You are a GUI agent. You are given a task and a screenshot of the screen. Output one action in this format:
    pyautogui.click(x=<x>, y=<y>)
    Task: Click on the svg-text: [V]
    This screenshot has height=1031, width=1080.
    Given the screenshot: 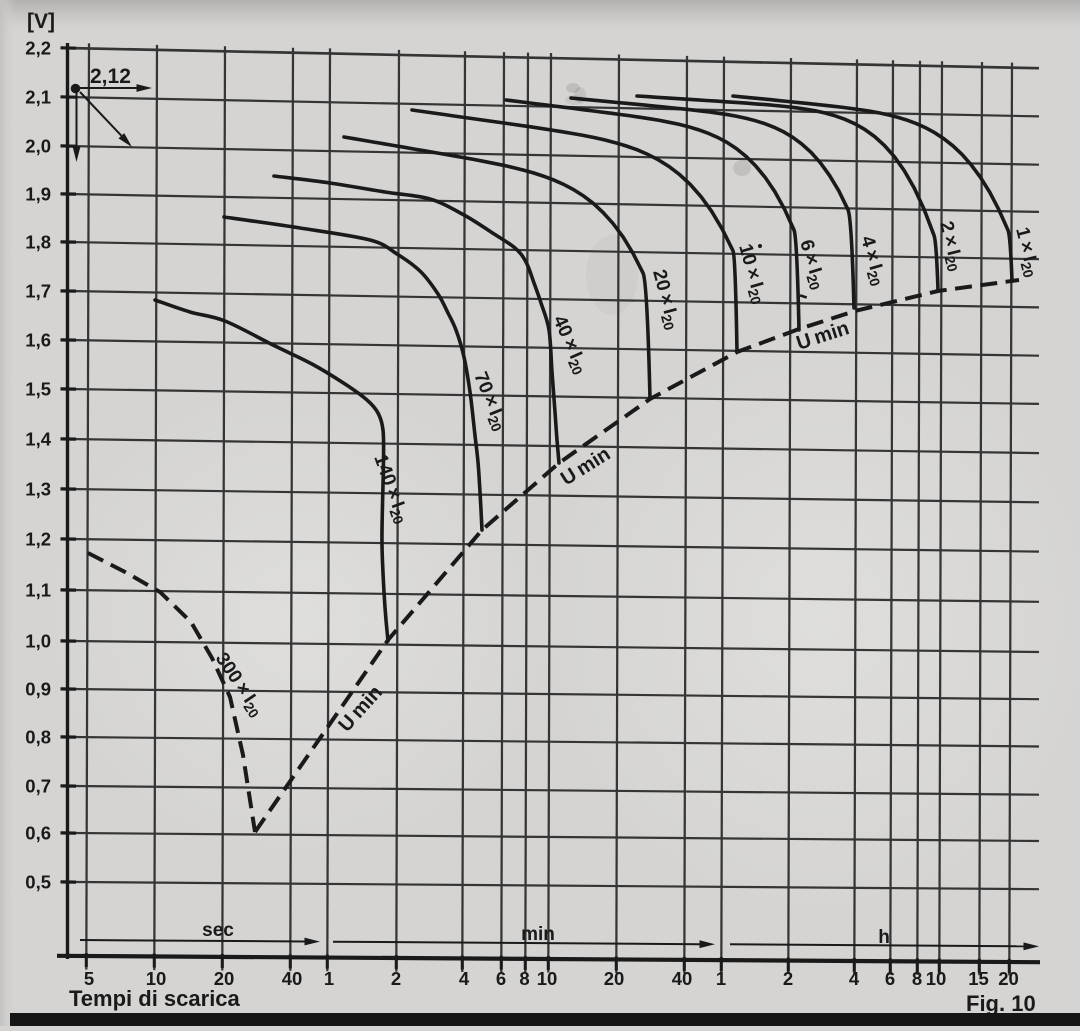 What is the action you would take?
    pyautogui.click(x=41, y=21)
    